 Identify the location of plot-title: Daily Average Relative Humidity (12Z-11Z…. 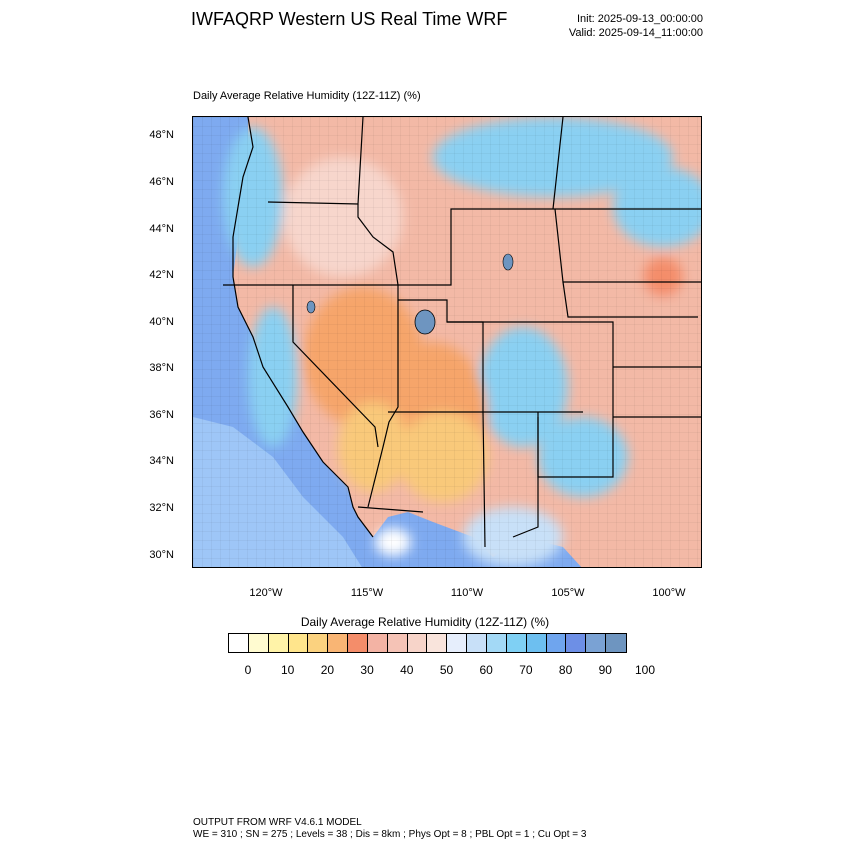
(307, 96).